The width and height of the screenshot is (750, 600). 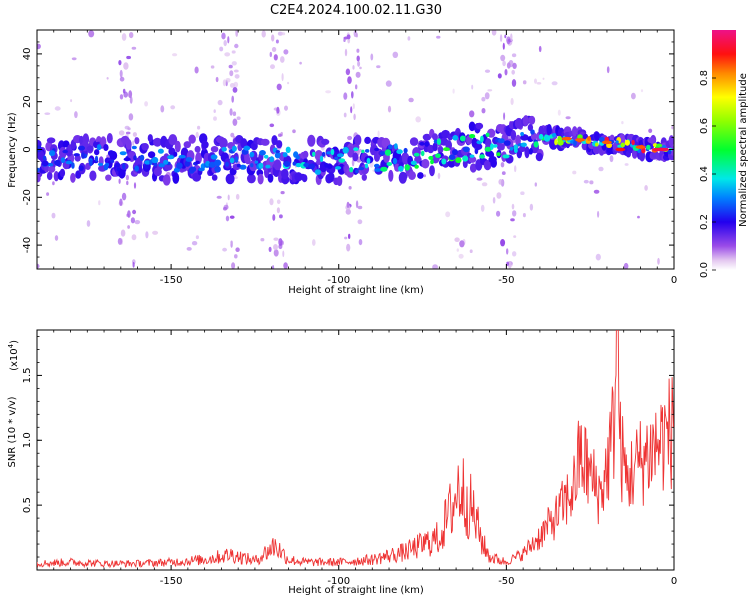 I want to click on x-tick-label: -50, so click(x=506, y=280).